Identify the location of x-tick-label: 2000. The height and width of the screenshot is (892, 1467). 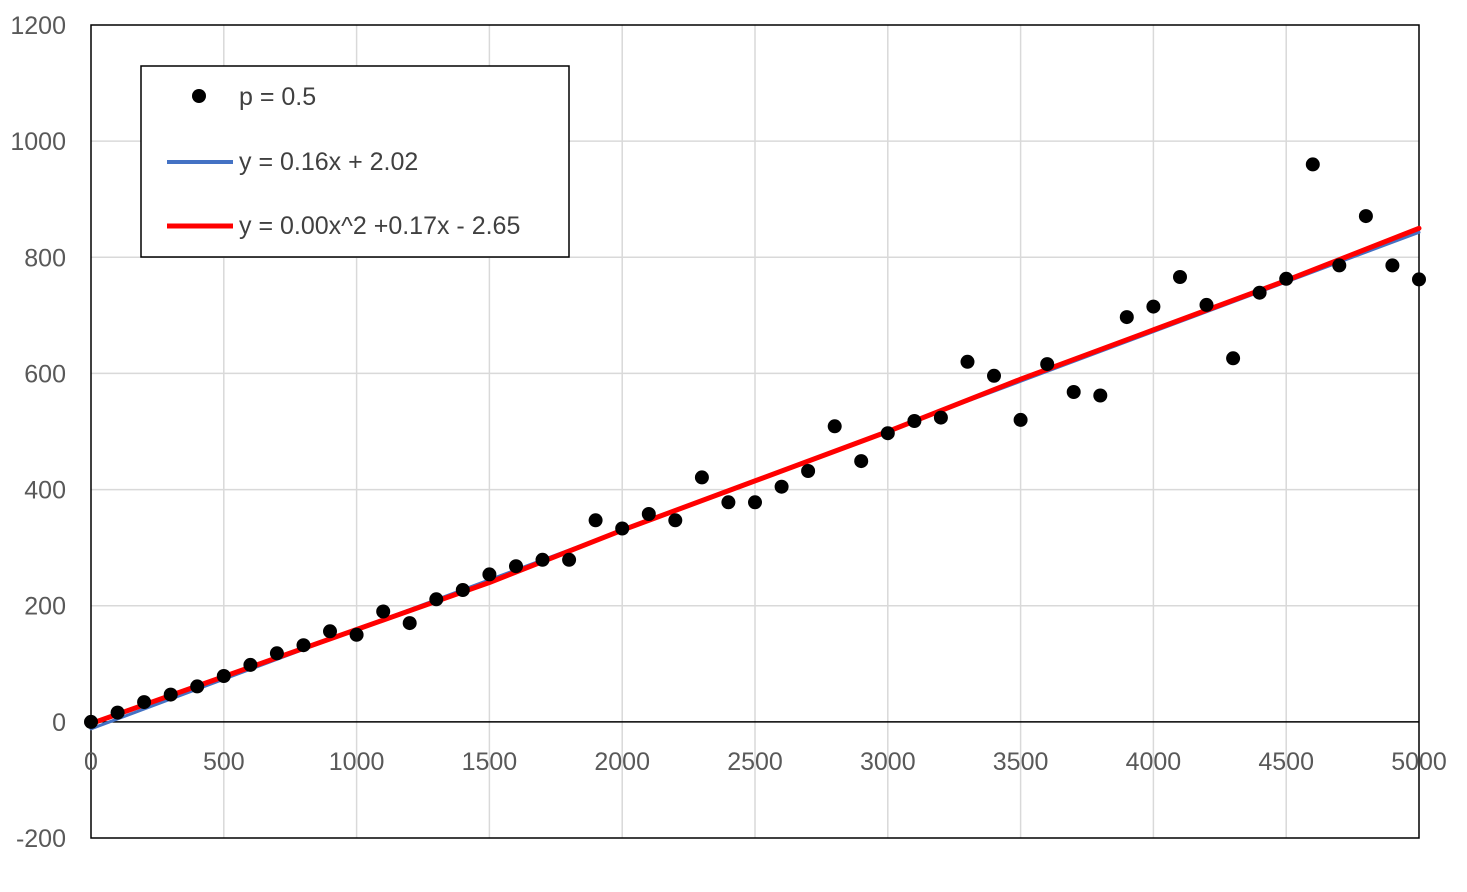
(622, 762).